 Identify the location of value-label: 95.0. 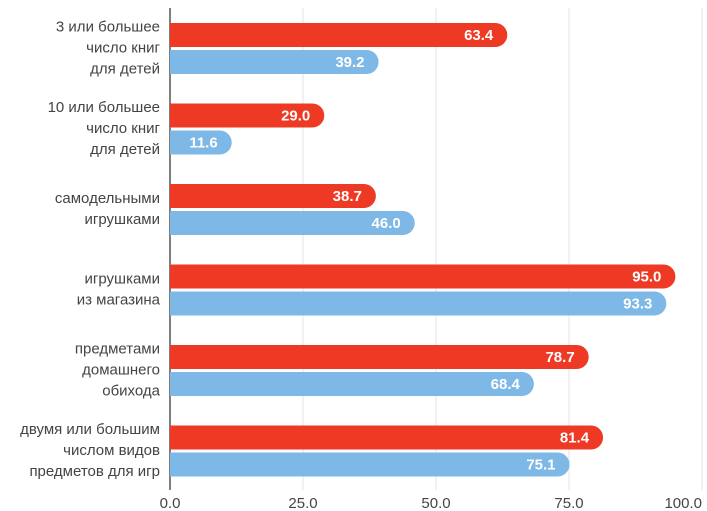
(646, 276).